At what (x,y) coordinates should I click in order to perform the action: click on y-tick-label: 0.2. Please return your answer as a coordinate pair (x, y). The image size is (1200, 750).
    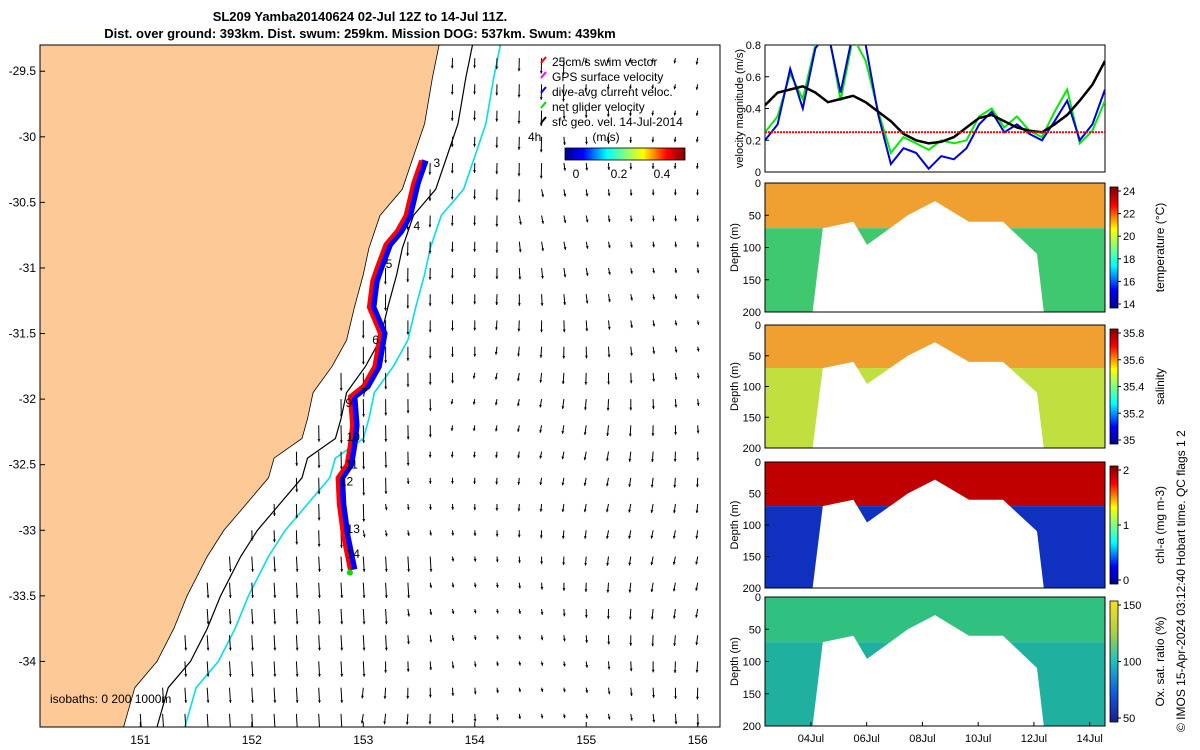
    Looking at the image, I should click on (753, 141).